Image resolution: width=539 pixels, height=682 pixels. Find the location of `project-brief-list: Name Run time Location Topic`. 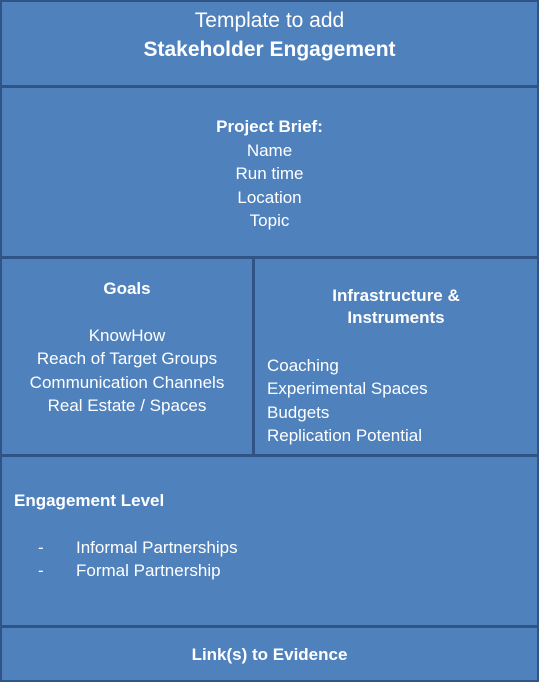

project-brief-list: Name Run time Location Topic is located at coordinates (269, 185).